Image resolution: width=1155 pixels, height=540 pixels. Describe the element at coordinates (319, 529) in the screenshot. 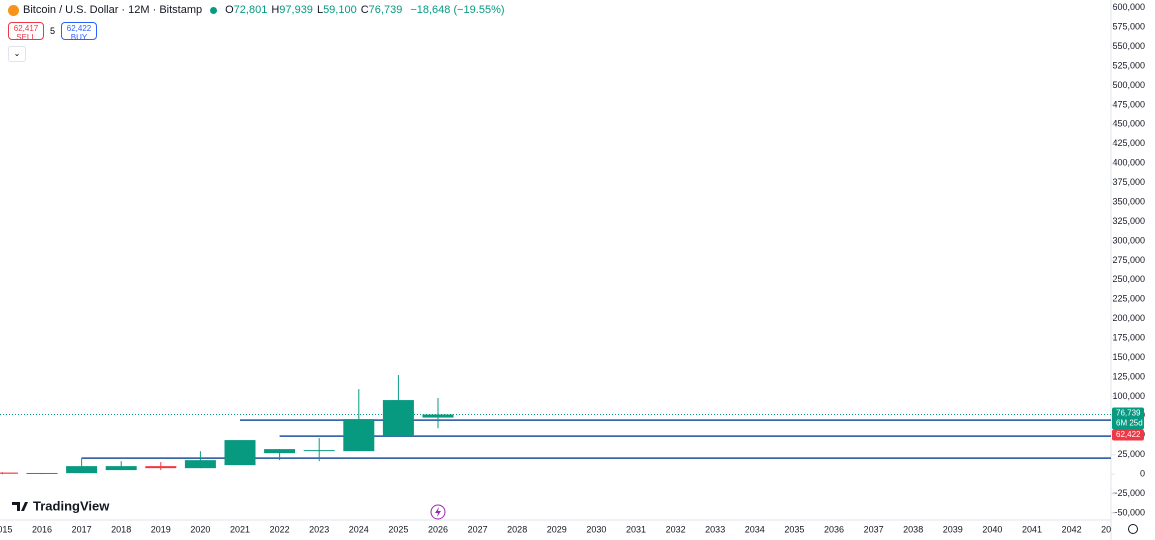

I see `x-tick-label: 2023` at that location.